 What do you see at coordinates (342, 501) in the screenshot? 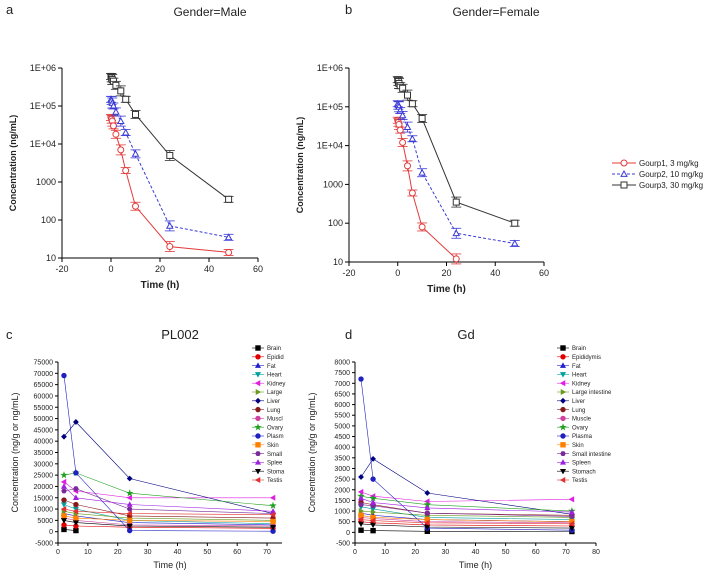
I see `y-tick-label: 1500` at bounding box center [342, 501].